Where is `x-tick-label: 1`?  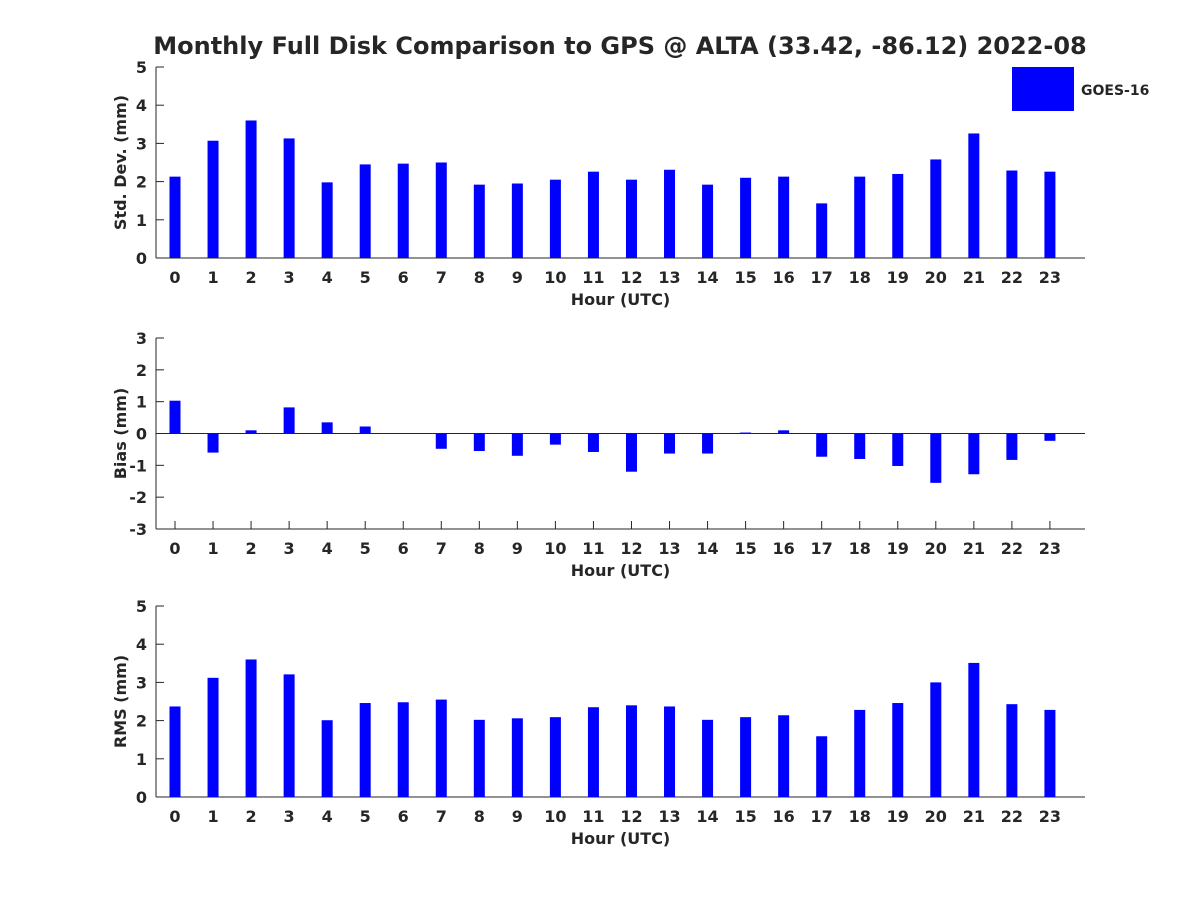
x-tick-label: 1 is located at coordinates (212, 548).